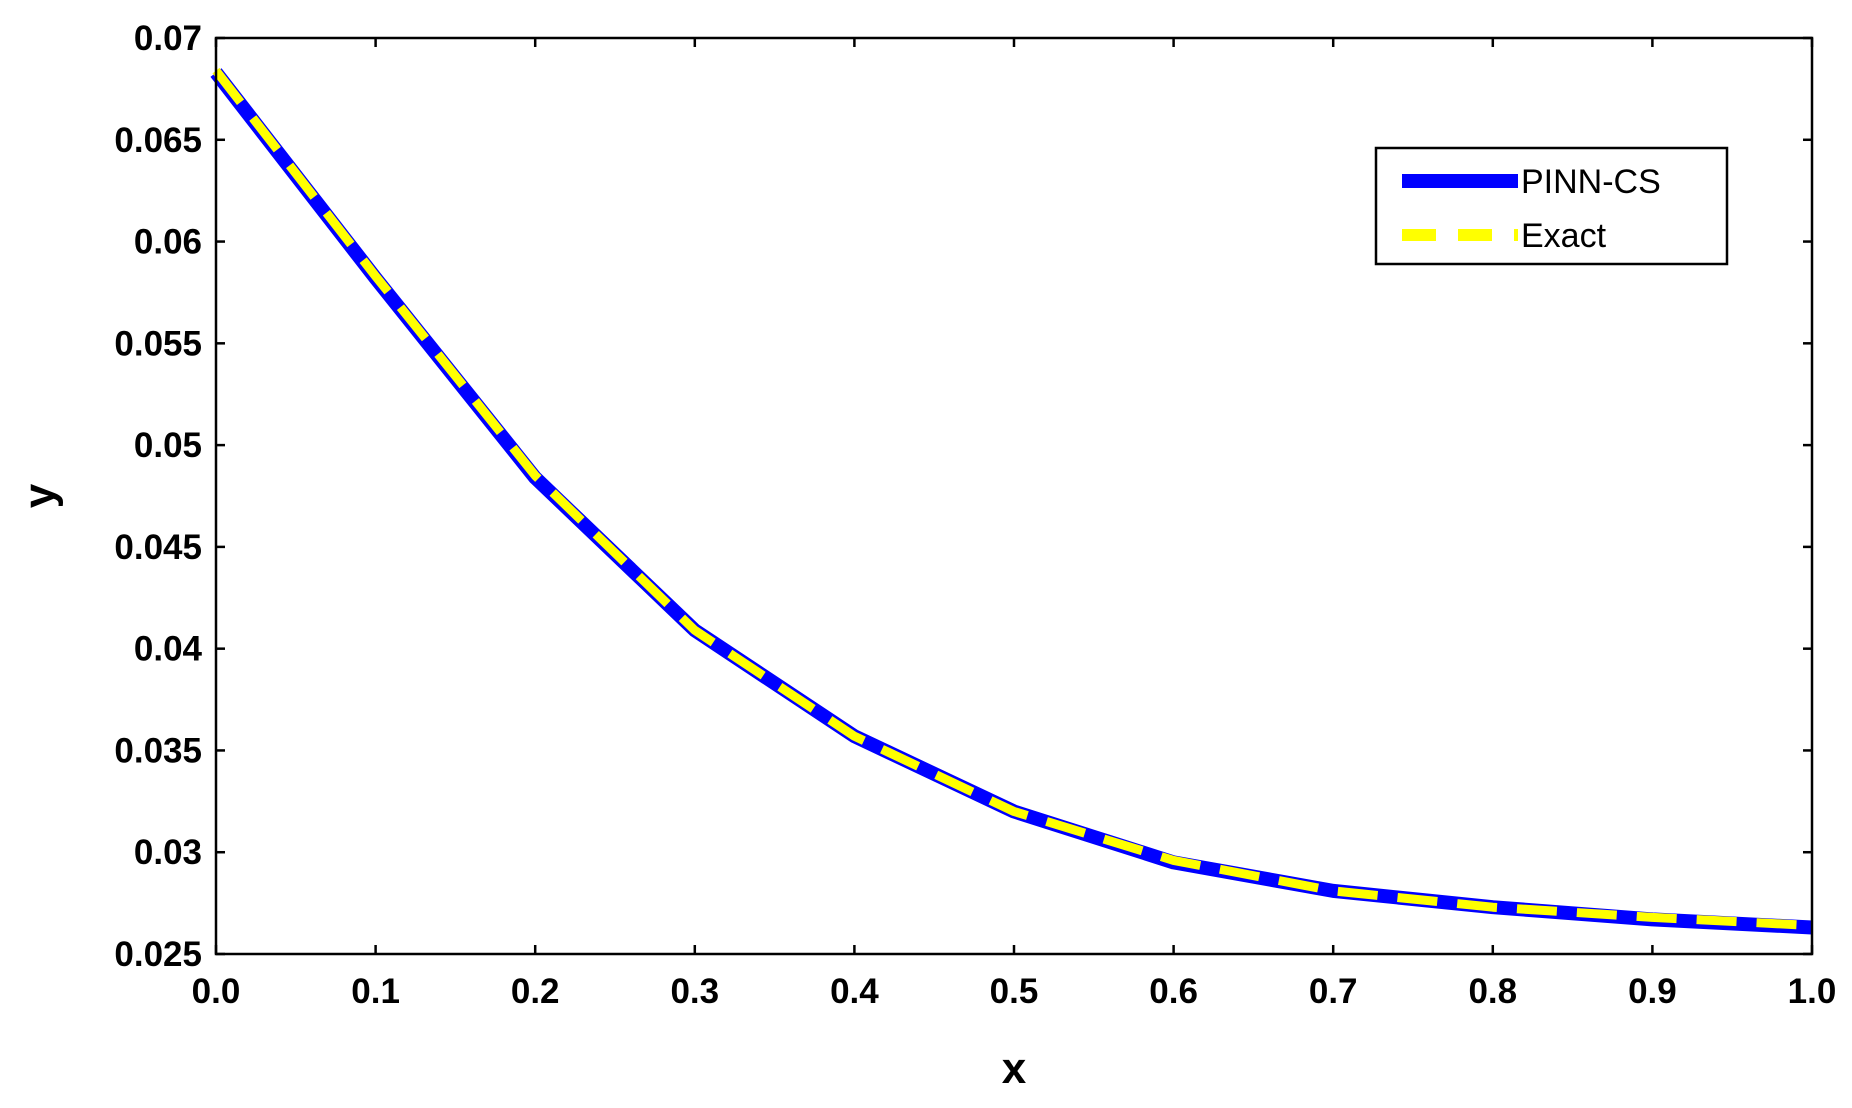 This screenshot has width=1852, height=1108. Describe the element at coordinates (158, 140) in the screenshot. I see `y-tick-label: 0.065` at that location.